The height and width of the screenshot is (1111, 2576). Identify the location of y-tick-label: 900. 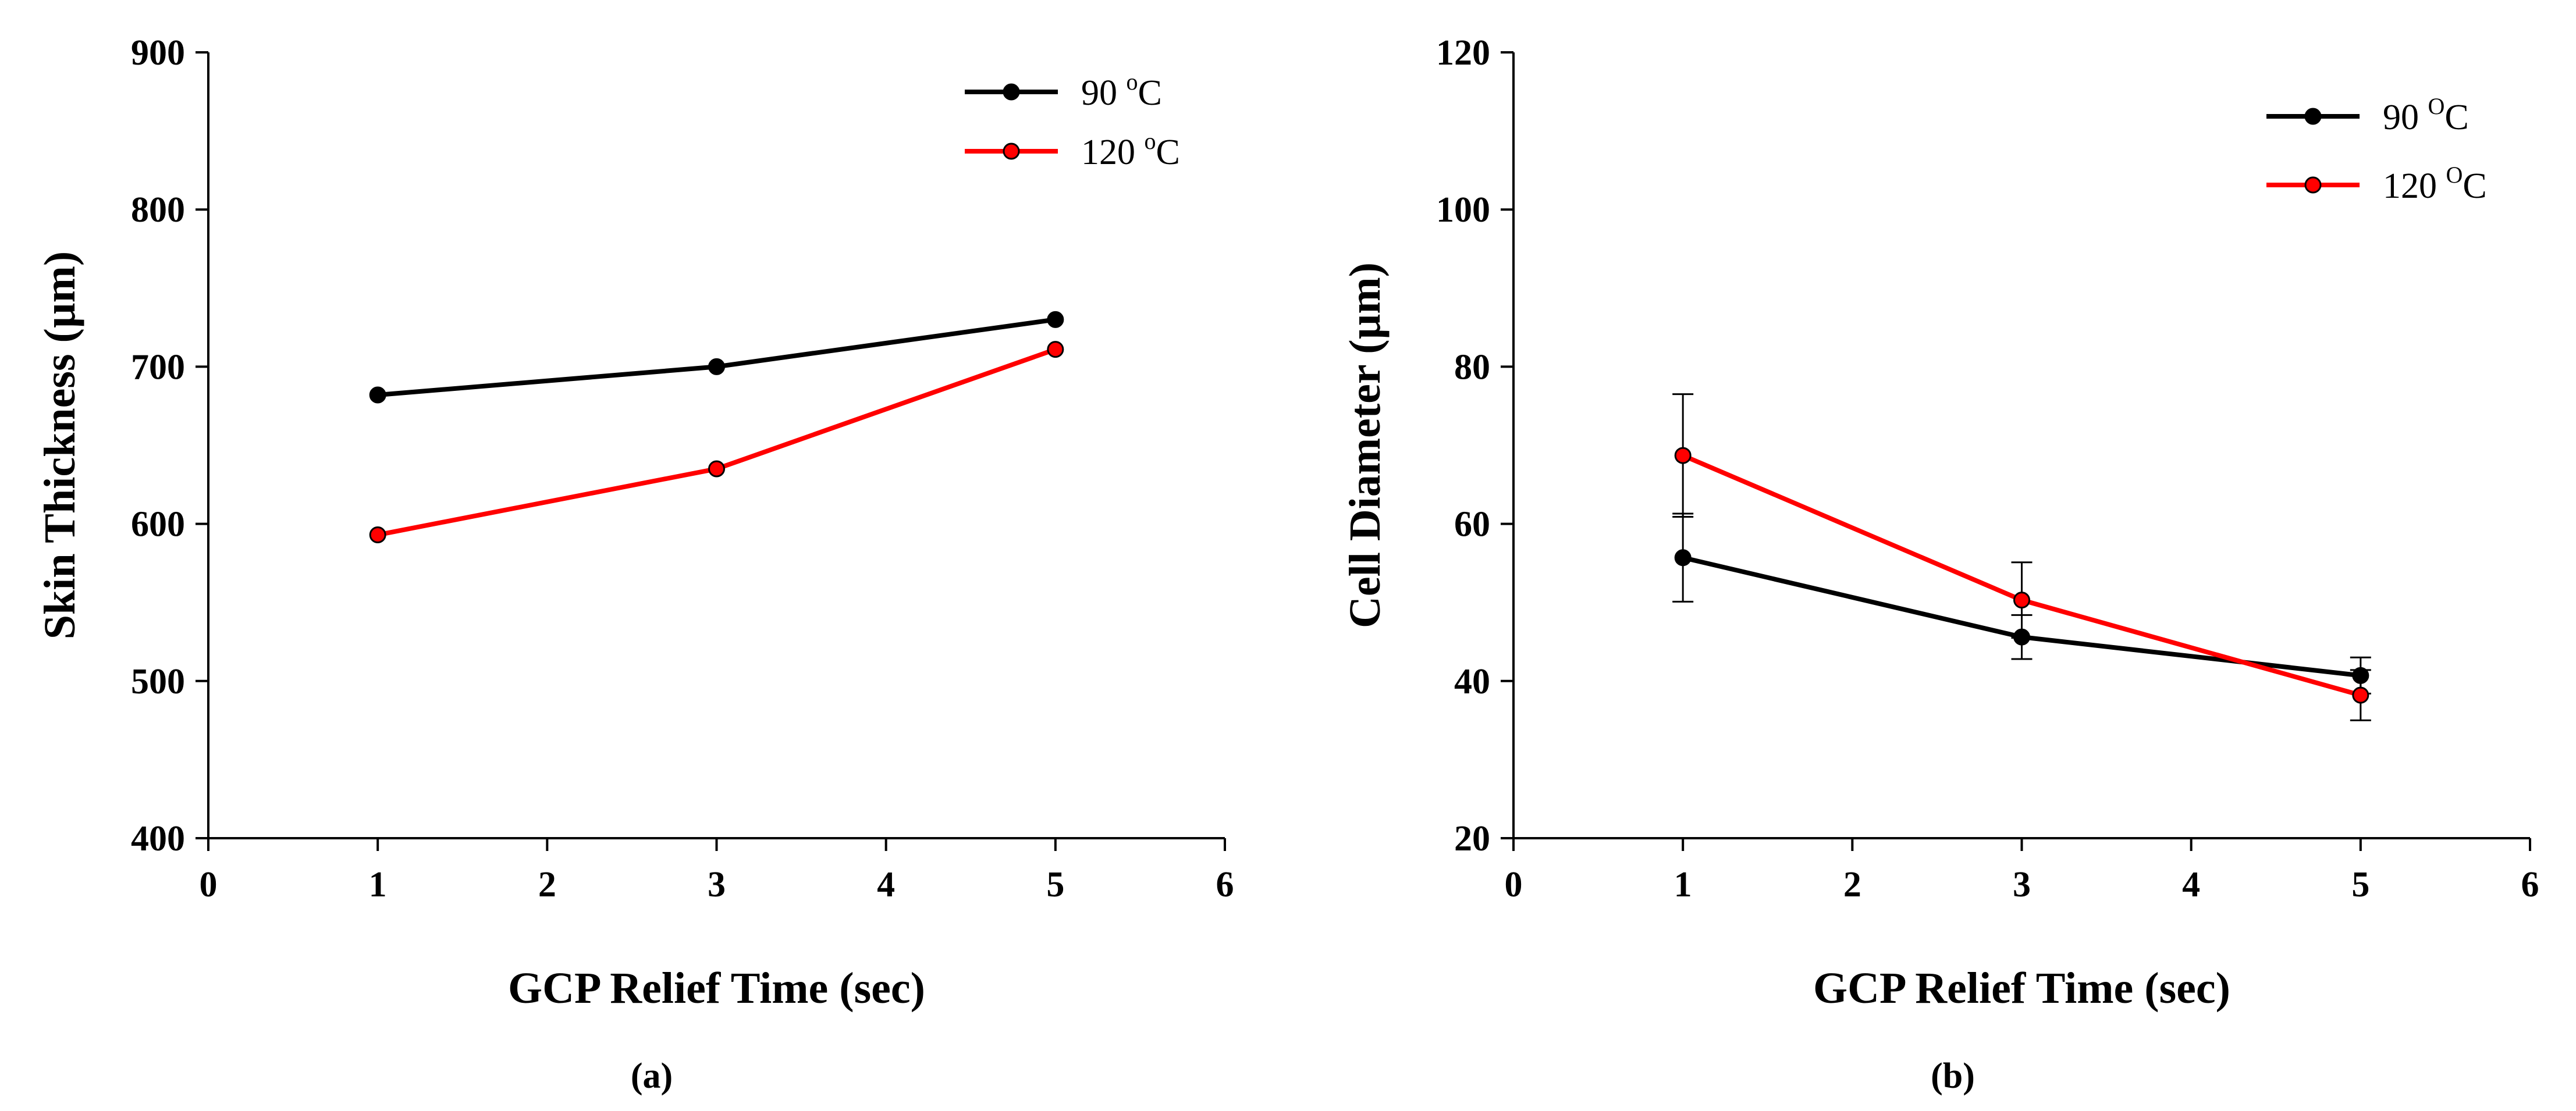
(158, 53).